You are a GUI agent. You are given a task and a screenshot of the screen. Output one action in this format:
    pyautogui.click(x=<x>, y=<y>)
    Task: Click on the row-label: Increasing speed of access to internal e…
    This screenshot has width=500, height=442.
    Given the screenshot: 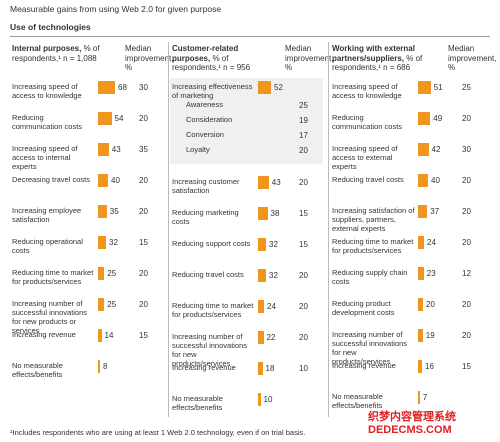 What is the action you would take?
    pyautogui.click(x=45, y=157)
    